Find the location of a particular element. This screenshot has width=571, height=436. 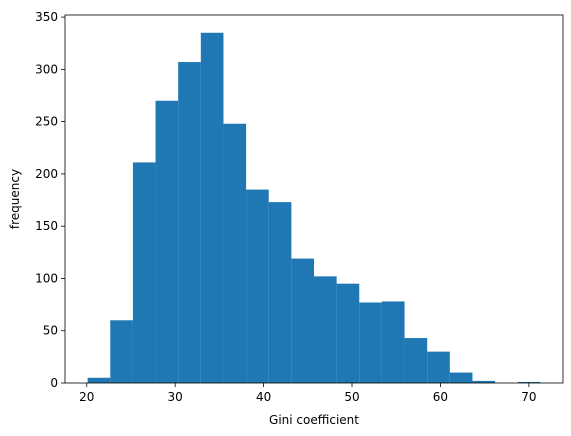

x-axis-label: Gini coefficient is located at coordinates (314, 420).